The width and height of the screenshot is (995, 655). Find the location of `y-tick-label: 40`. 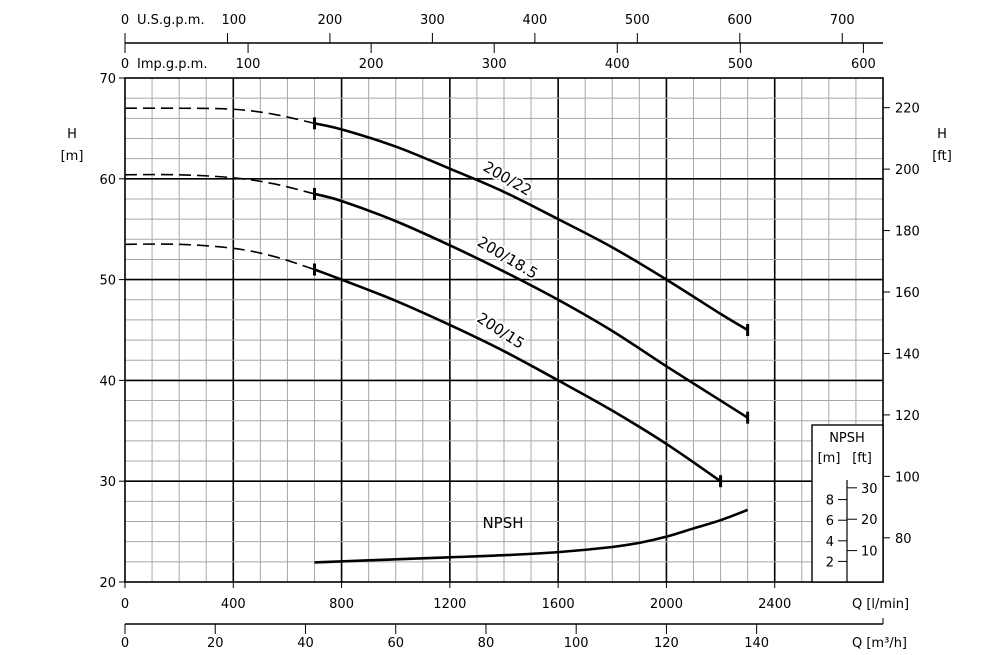

y-tick-label: 40 is located at coordinates (107, 381).